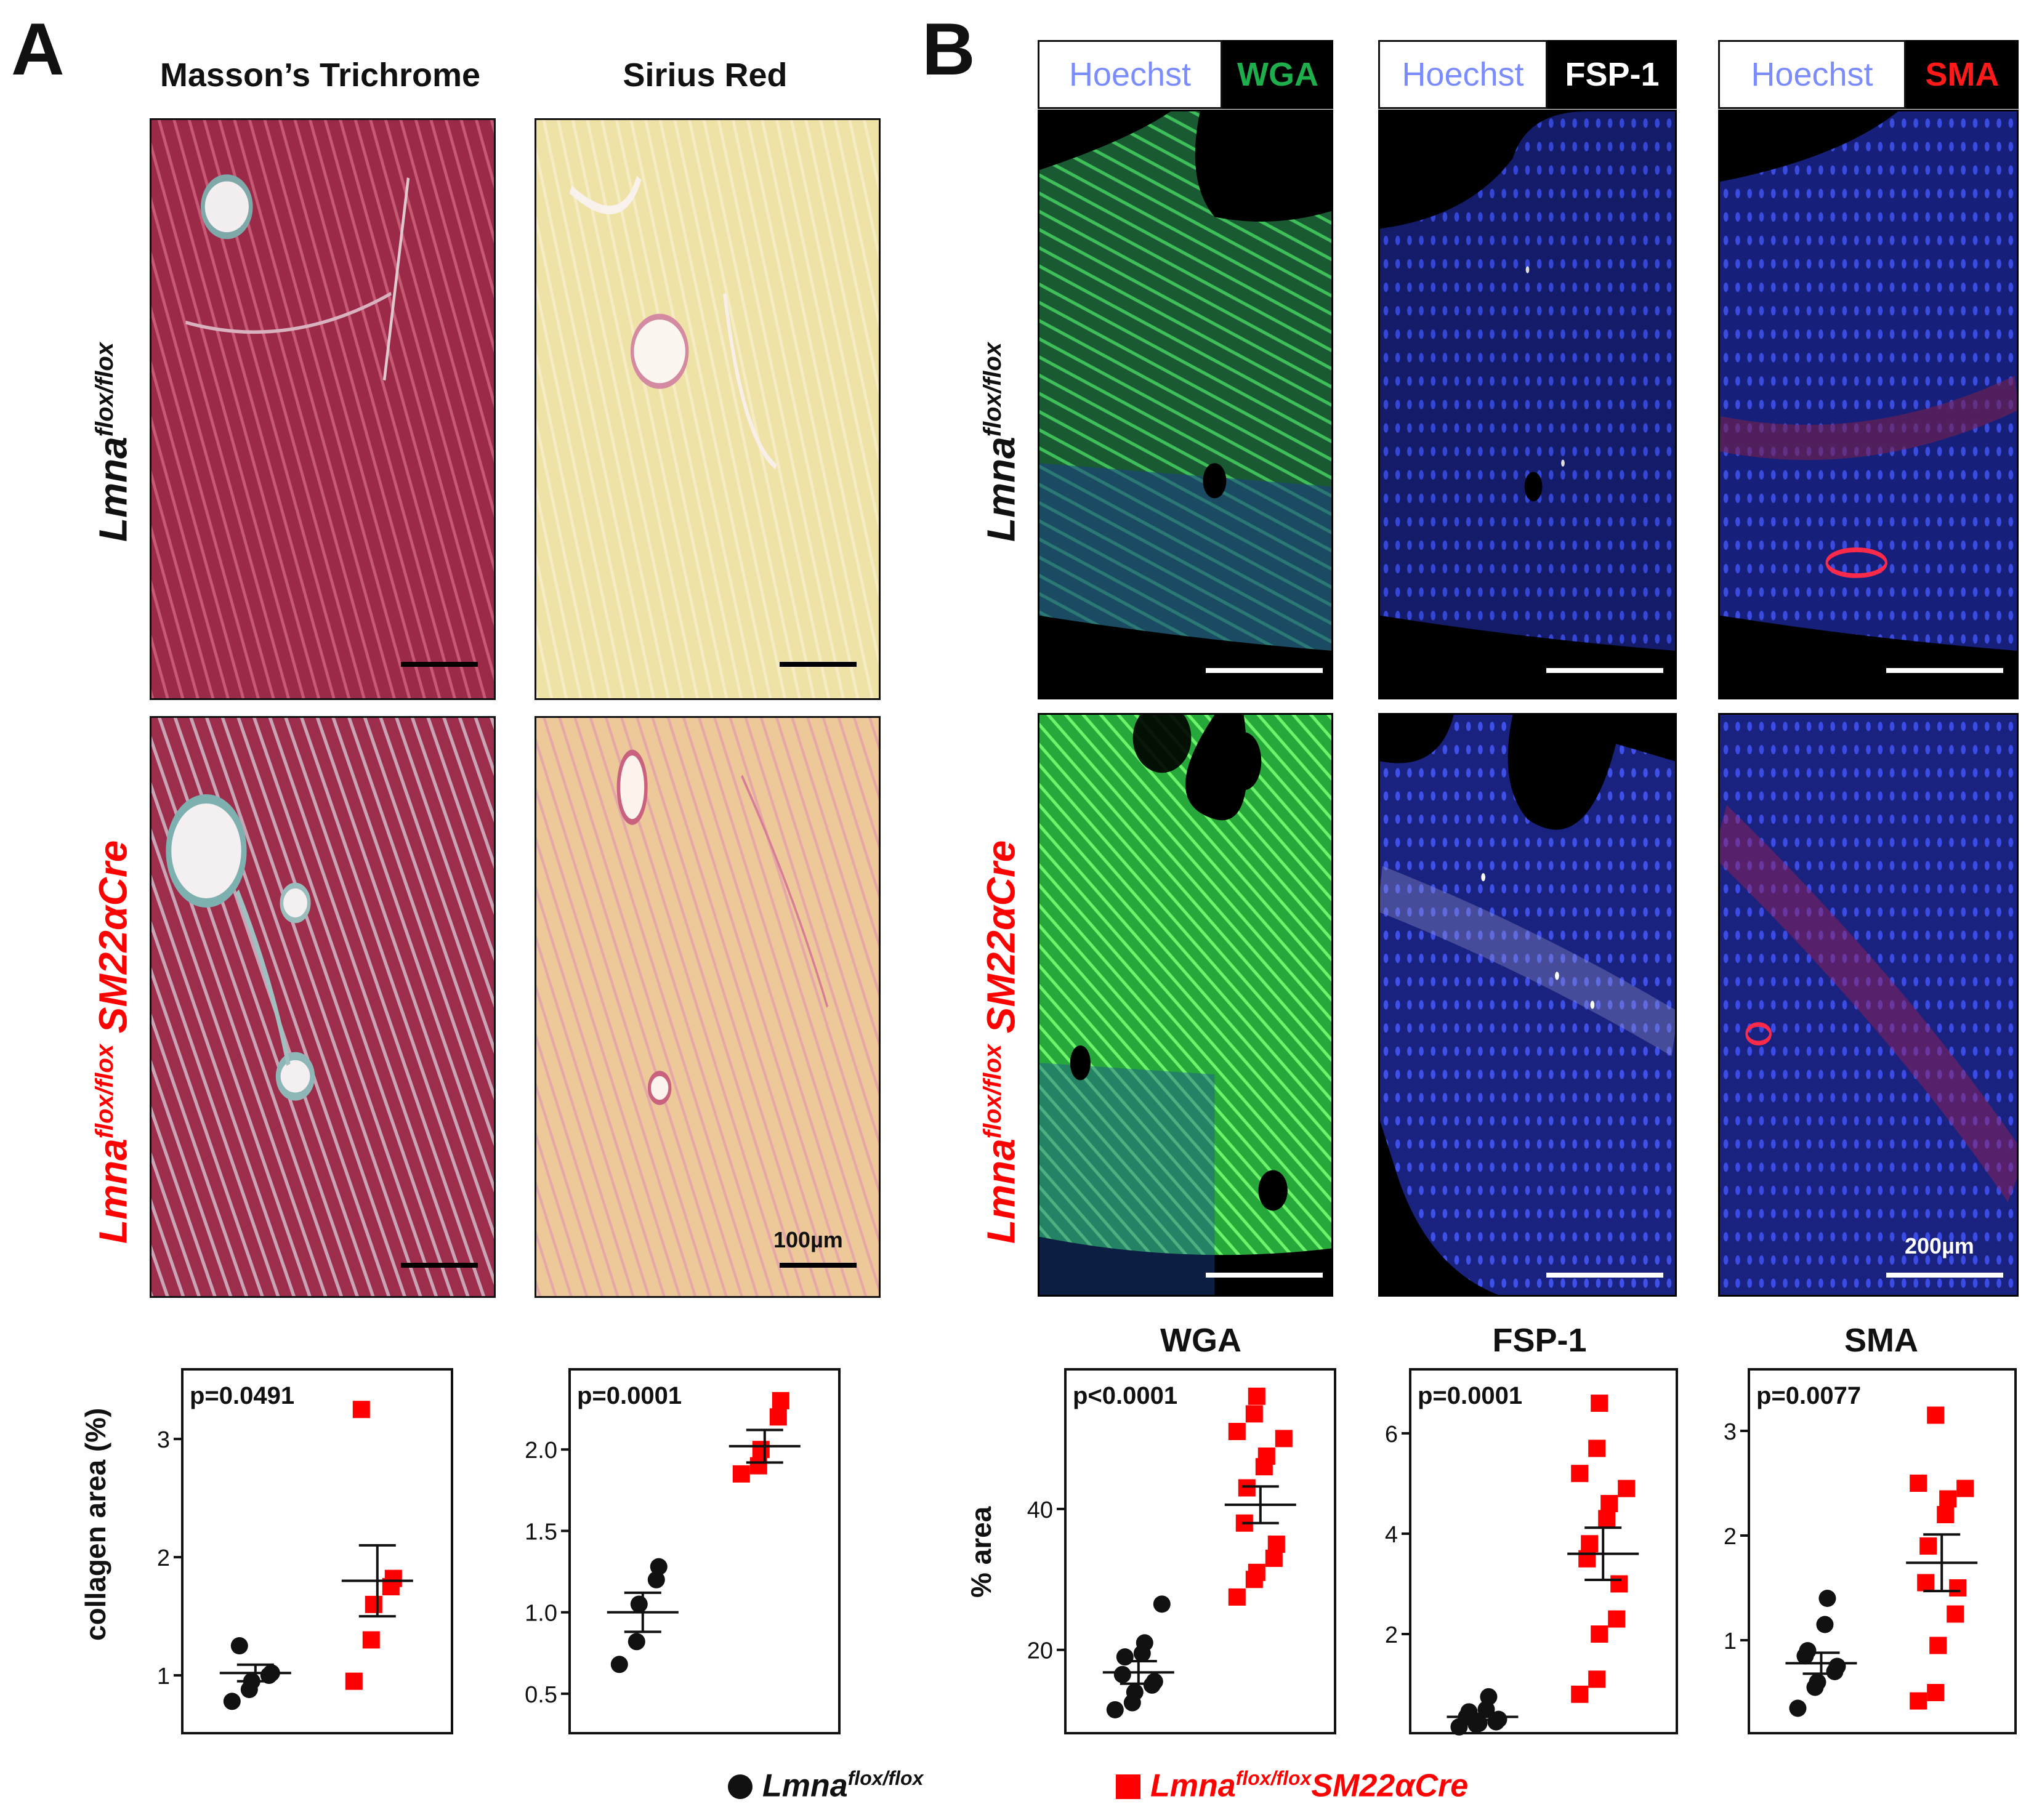  Describe the element at coordinates (981, 1552) in the screenshot. I see `y-axis-label-percent-area: % area` at that location.